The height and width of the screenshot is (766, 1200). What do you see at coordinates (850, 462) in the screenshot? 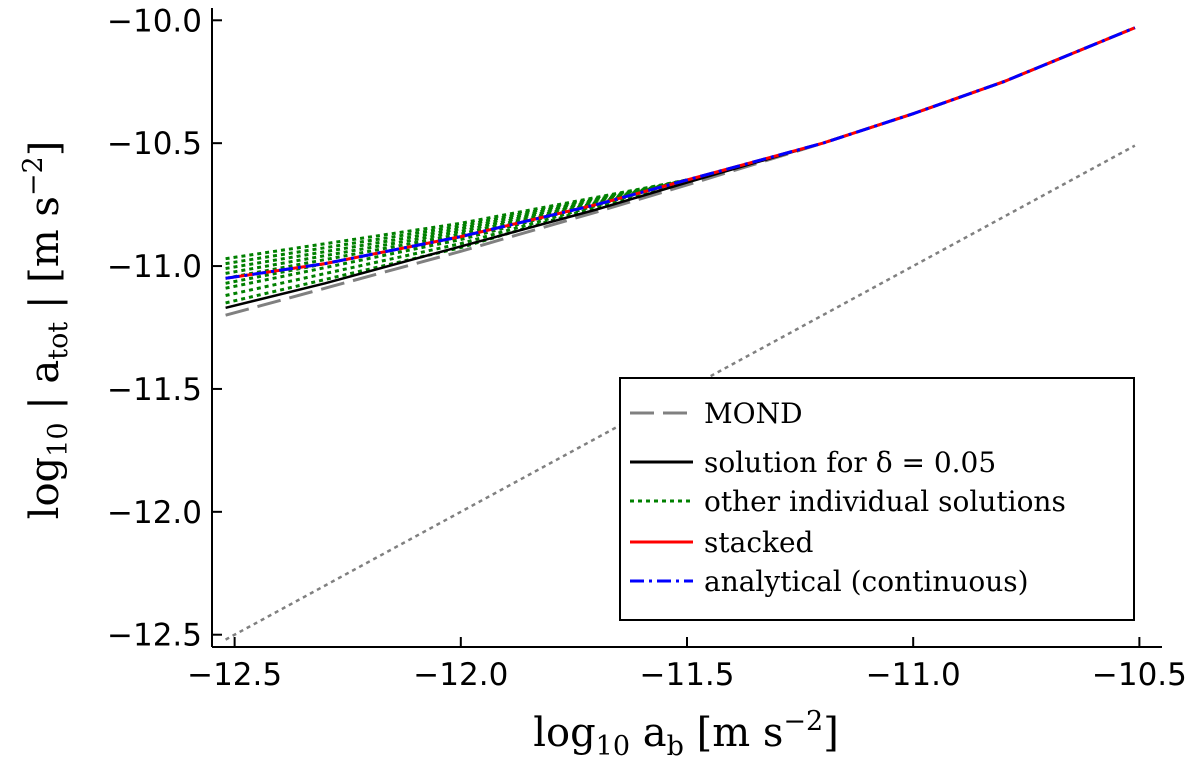
I see `legend-label: solution for δ = 0.05` at bounding box center [850, 462].